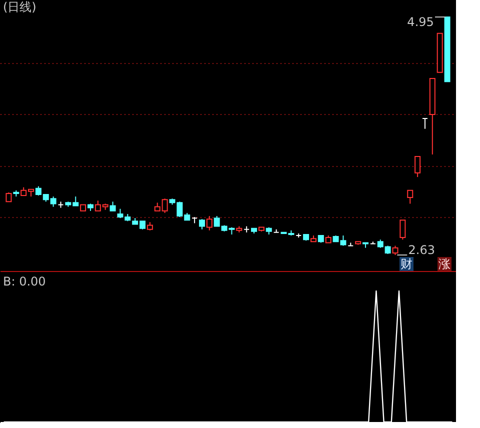 The width and height of the screenshot is (480, 428). I want to click on chart-title: B: 0.00, so click(24, 281).